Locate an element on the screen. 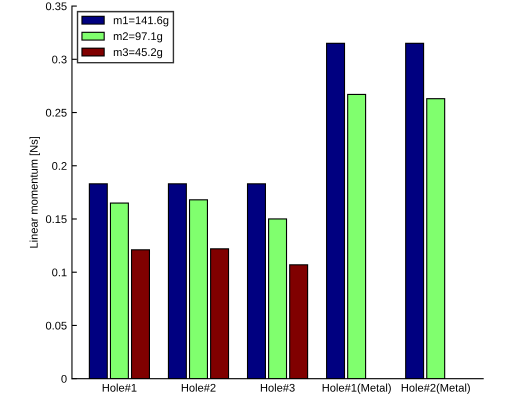 The width and height of the screenshot is (514, 405). y-tick-label: 0.35 is located at coordinates (56, 6).